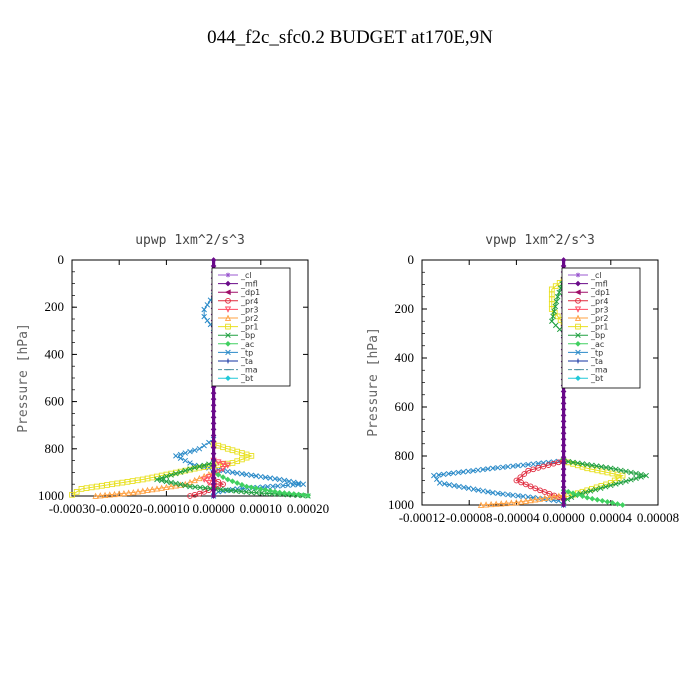 This screenshot has width=700, height=700. Describe the element at coordinates (190, 240) in the screenshot. I see `panel-title: upwp 1xm^2/s^3` at that location.